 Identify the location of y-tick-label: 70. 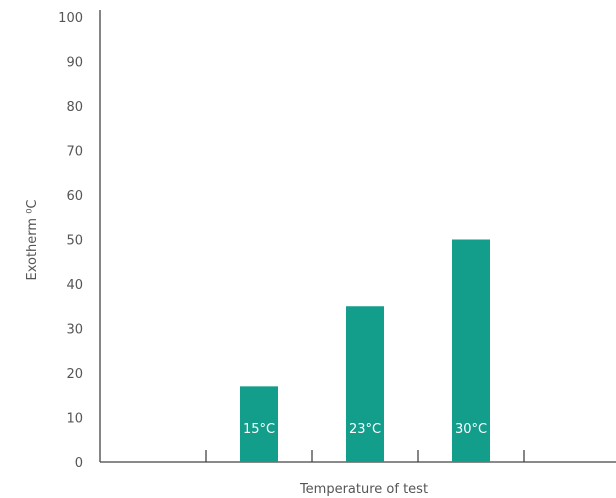
(74, 152).